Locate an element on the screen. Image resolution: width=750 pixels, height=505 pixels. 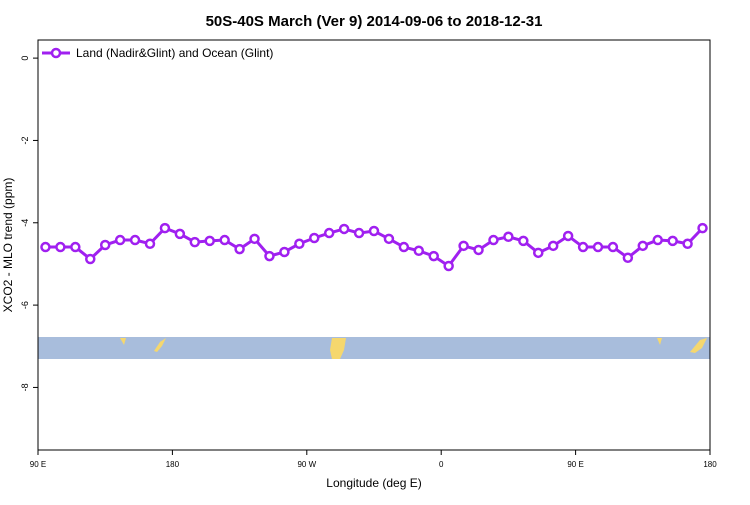
y-axis-label: XCO2 - MLO trend (ppm) is located at coordinates (8, 245).